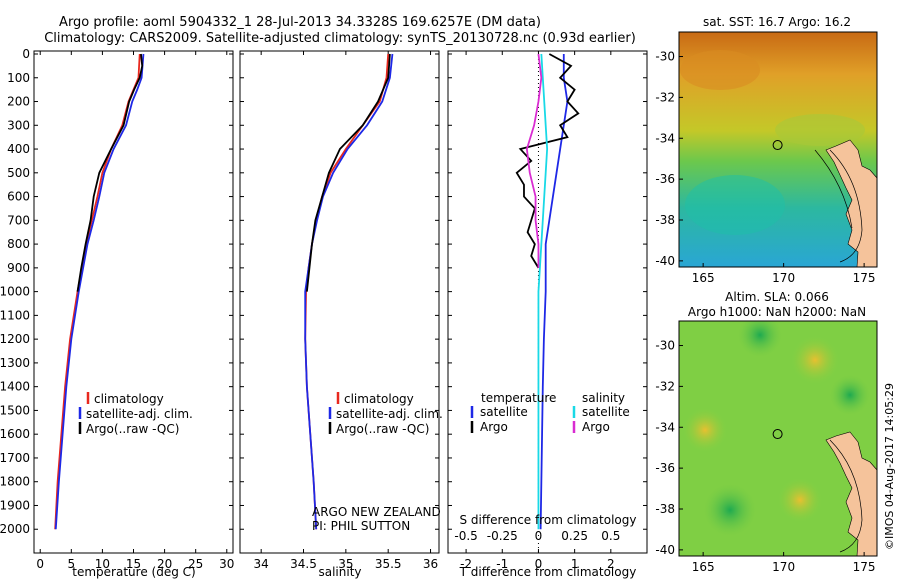 This screenshot has width=900, height=580. Describe the element at coordinates (15, 410) in the screenshot. I see `y-tick-label: 1500` at that location.